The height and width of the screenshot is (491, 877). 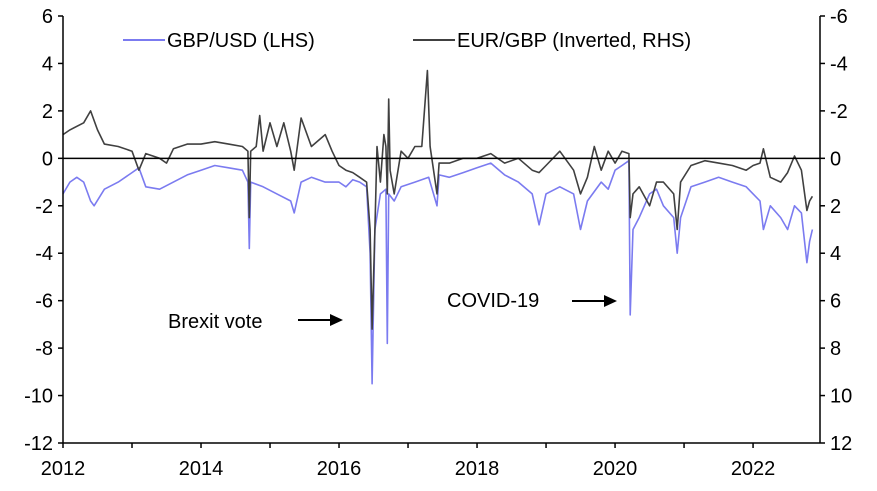 I want to click on y-left-tick-label: -10, so click(x=38, y=397).